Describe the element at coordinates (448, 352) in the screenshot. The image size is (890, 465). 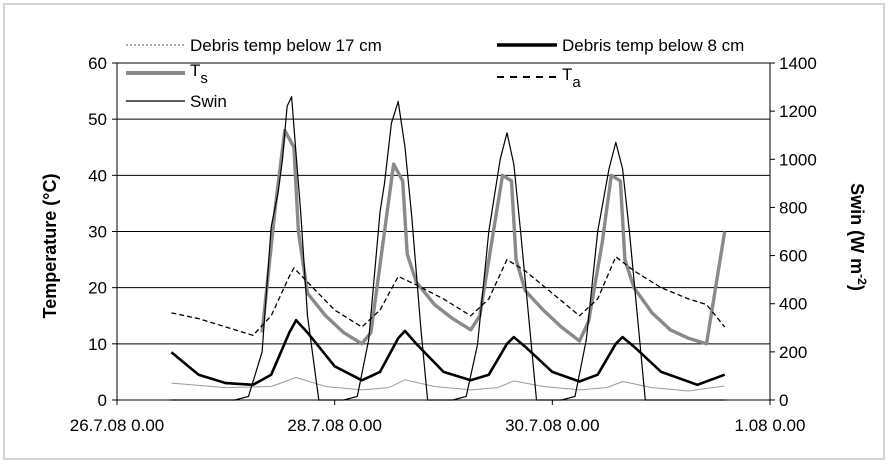
I see `series-line-debris-temp-below-8-cm` at that location.